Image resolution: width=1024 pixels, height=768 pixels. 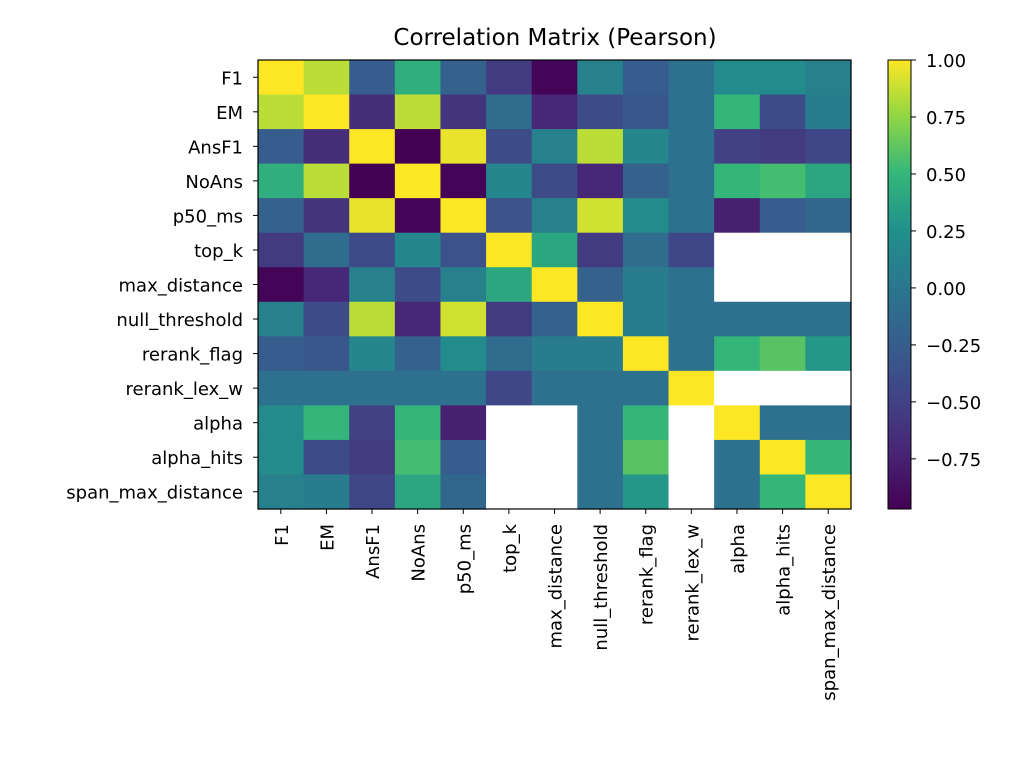 I want to click on row-label-span_max_distance: span_max_distance, so click(x=154, y=493).